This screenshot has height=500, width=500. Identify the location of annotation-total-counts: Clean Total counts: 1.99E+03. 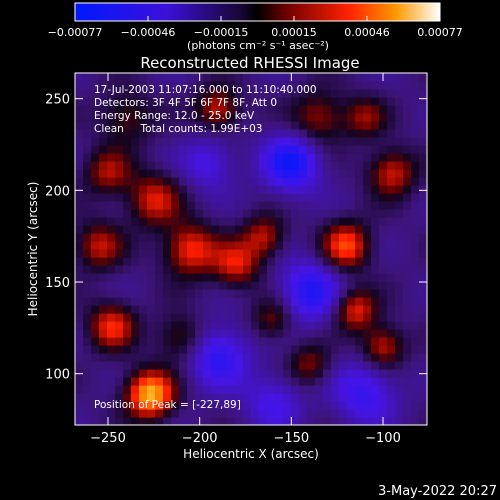
(178, 129).